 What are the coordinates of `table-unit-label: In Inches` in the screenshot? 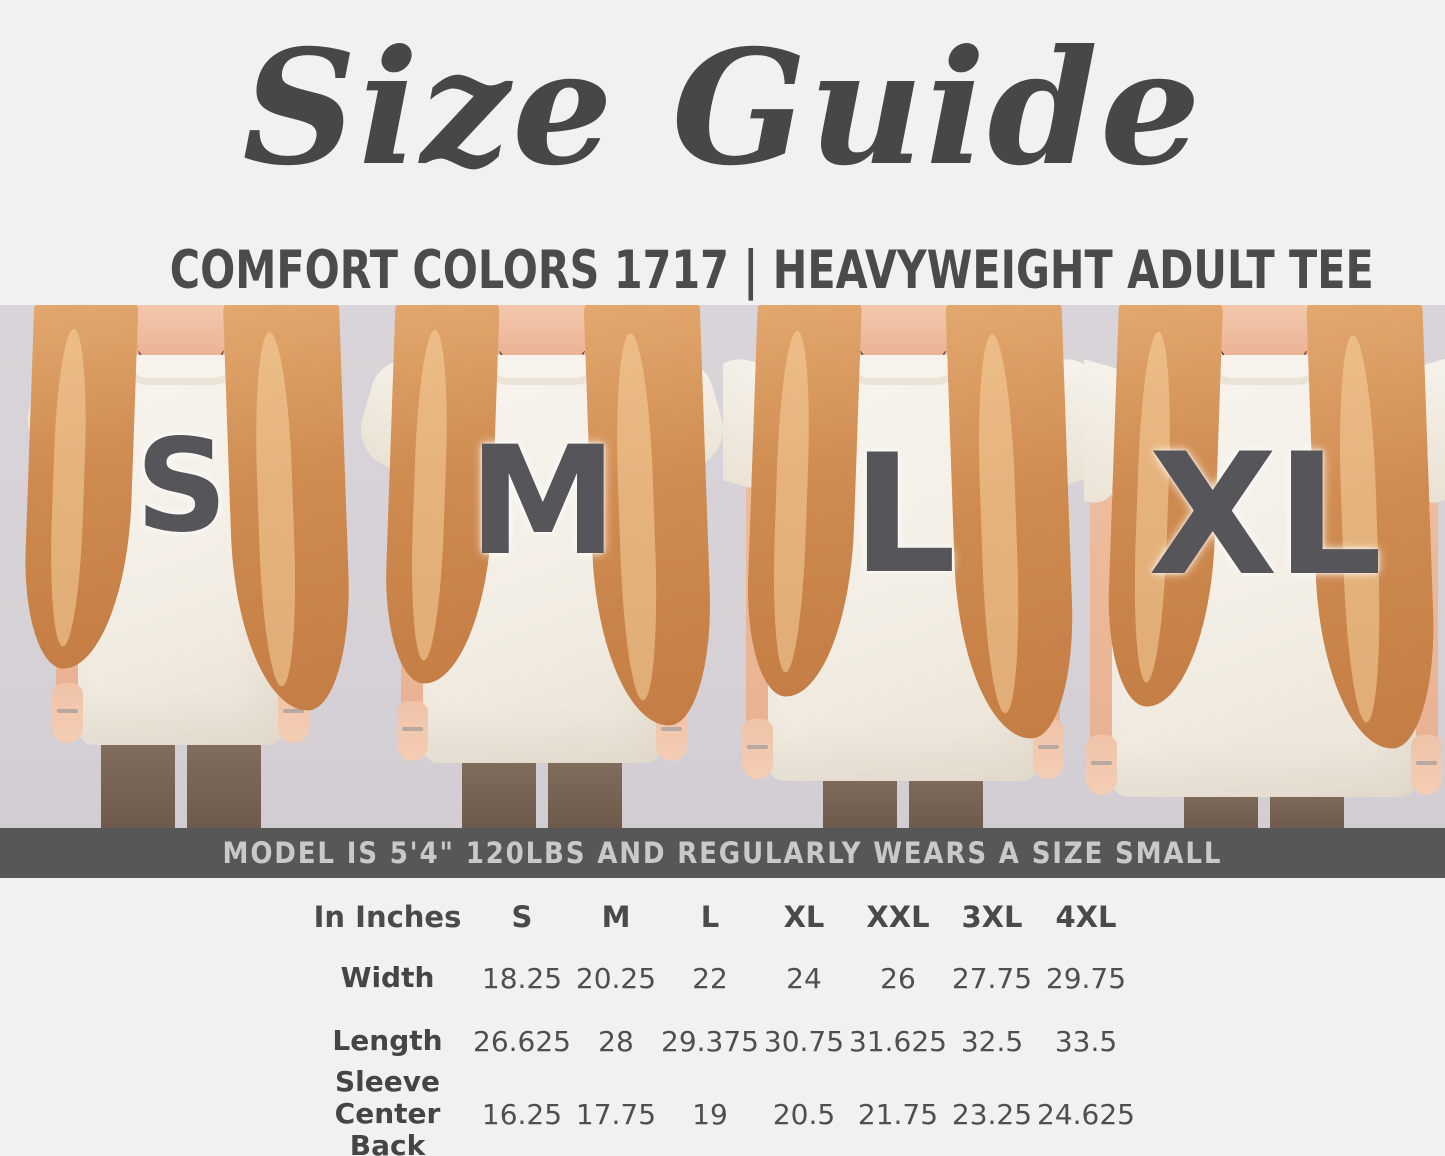 It's located at (387, 917).